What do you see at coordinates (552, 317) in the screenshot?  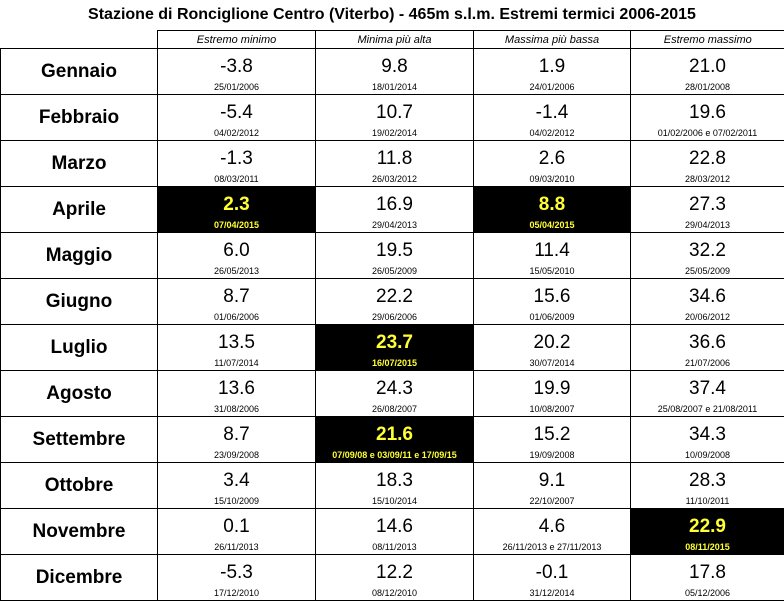 I see `record-date: 01/06/2009` at bounding box center [552, 317].